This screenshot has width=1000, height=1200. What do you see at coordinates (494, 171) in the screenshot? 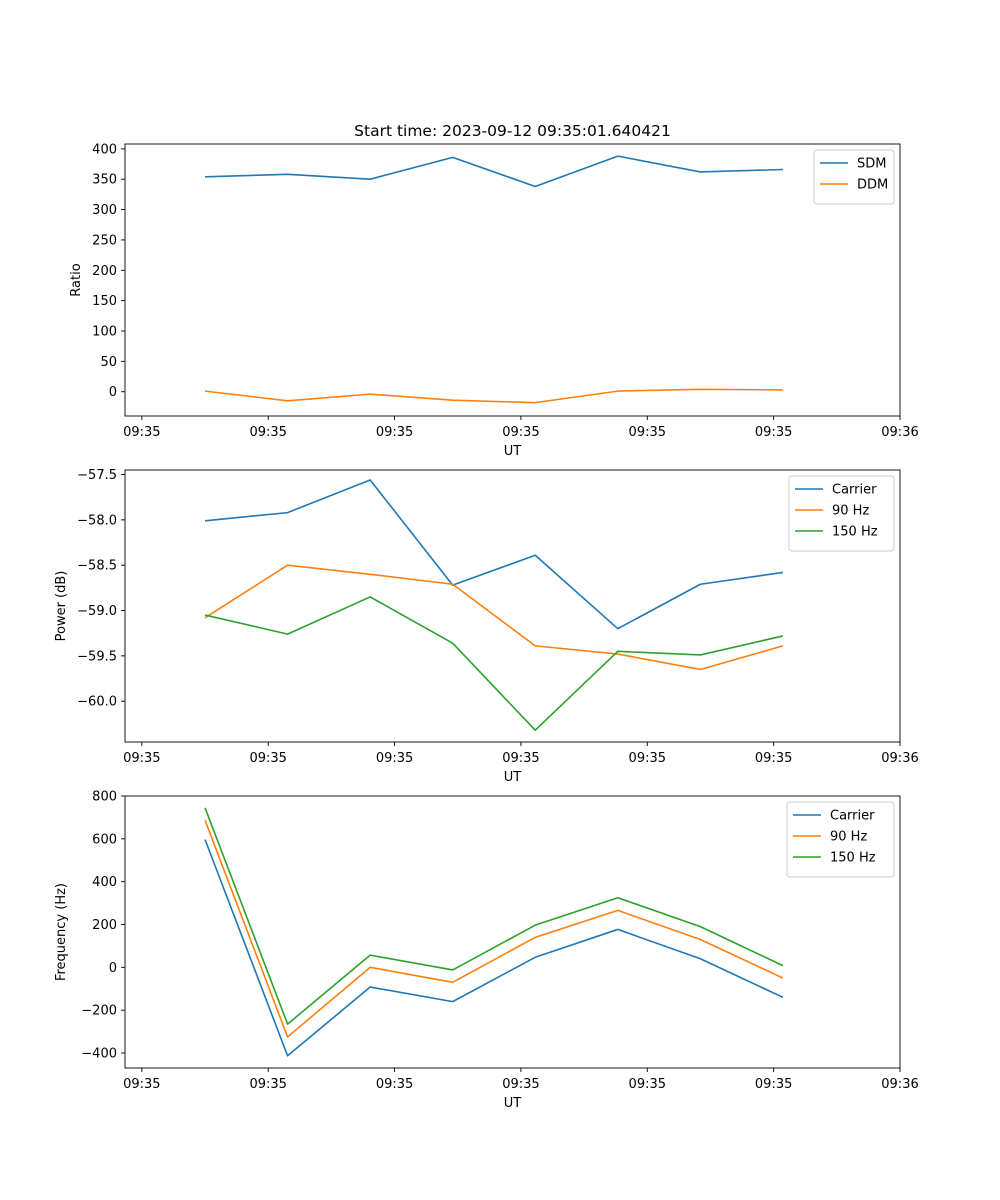
I see `series-line-sdm` at bounding box center [494, 171].